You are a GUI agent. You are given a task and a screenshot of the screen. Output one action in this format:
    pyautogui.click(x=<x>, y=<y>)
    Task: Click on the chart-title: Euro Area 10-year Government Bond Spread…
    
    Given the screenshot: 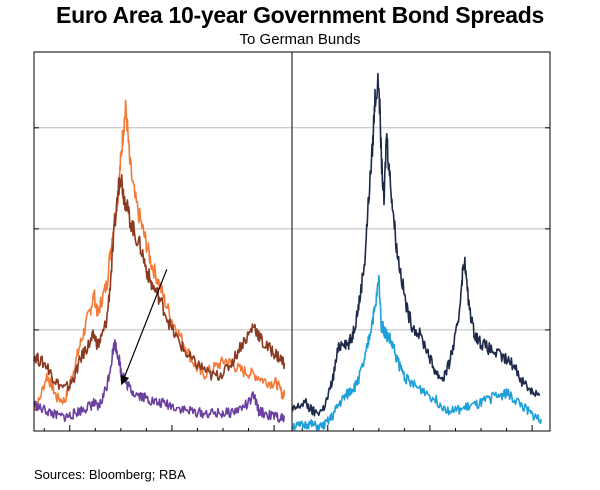 What is the action you would take?
    pyautogui.click(x=300, y=15)
    